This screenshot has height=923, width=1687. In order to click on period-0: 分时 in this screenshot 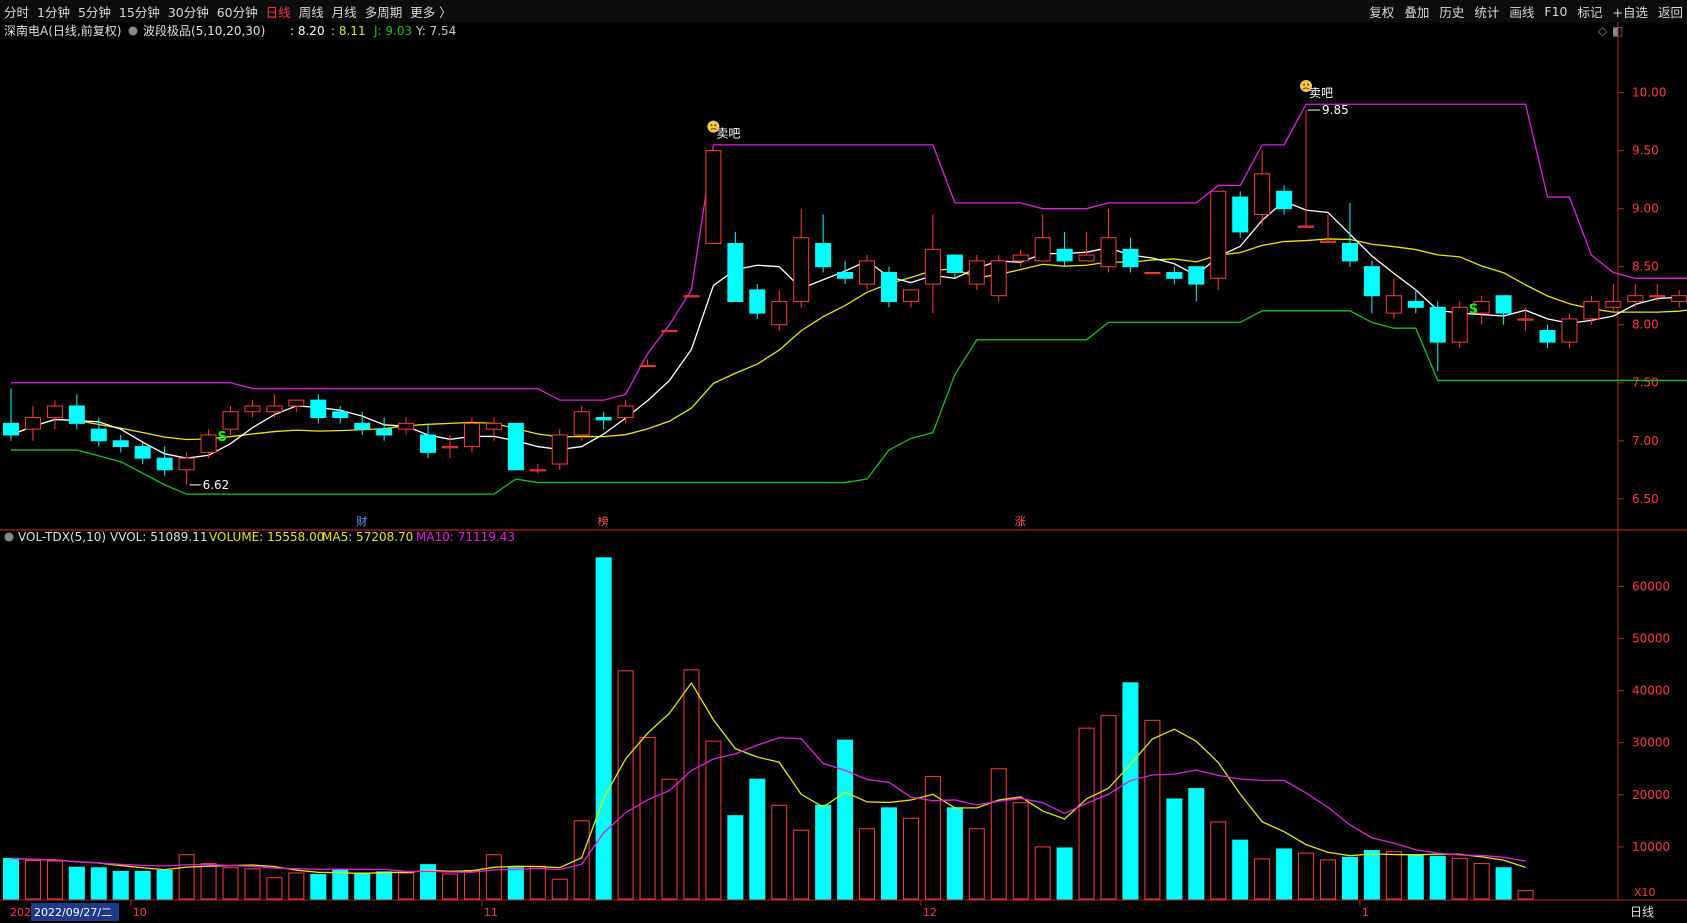, I will do `click(17, 12)`.